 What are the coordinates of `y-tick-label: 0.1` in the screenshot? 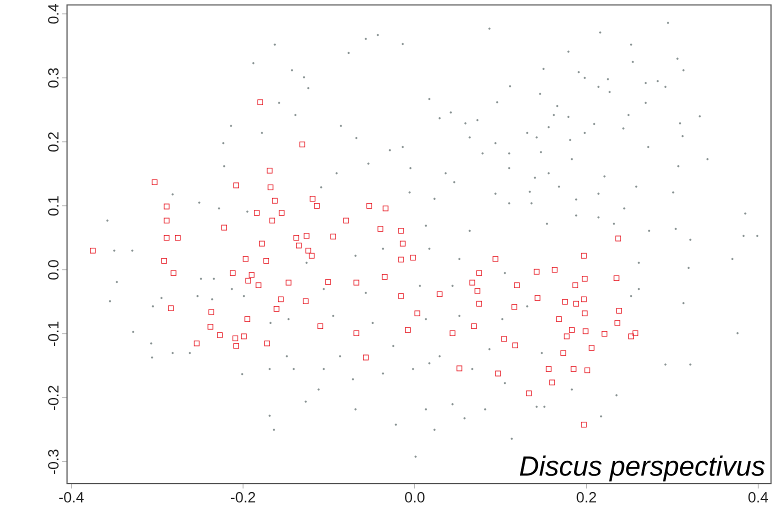 It's located at (53, 206).